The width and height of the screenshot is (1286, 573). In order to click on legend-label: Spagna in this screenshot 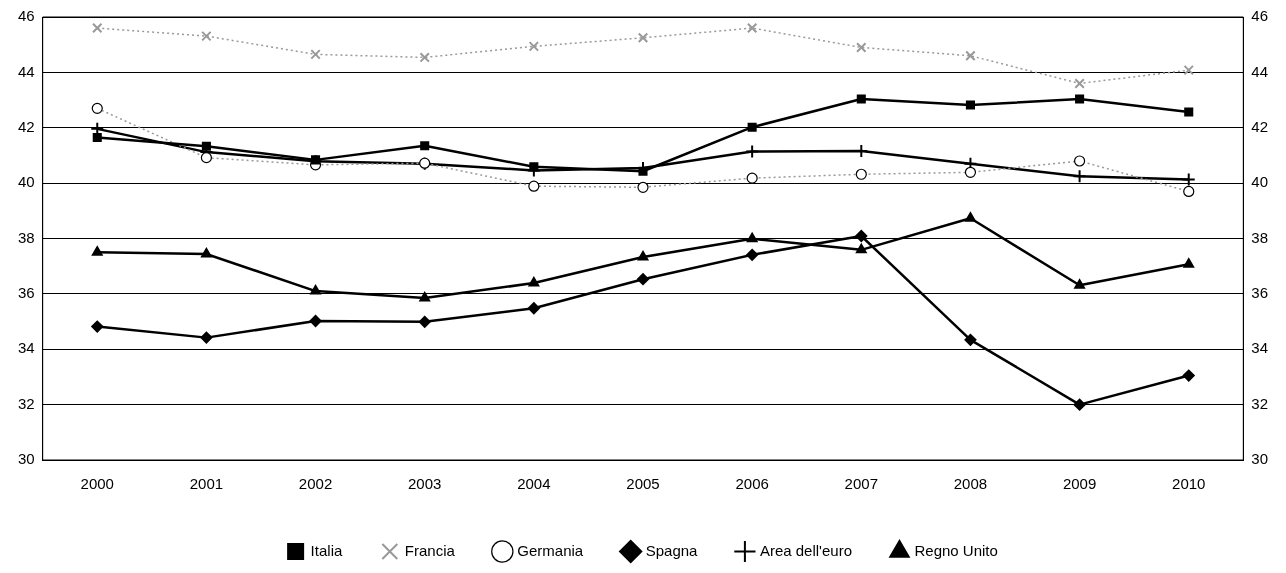, I will do `click(672, 550)`.